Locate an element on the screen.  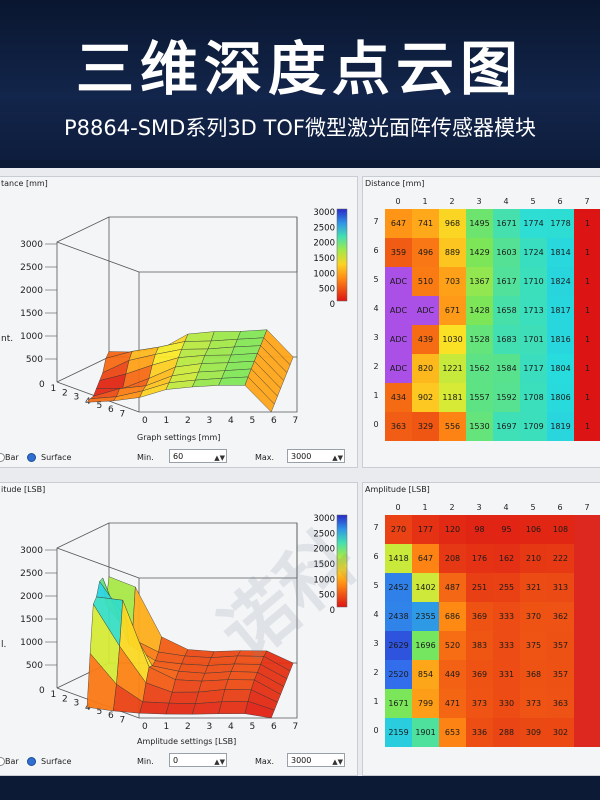
x-tick-label: 0 is located at coordinates (145, 727).